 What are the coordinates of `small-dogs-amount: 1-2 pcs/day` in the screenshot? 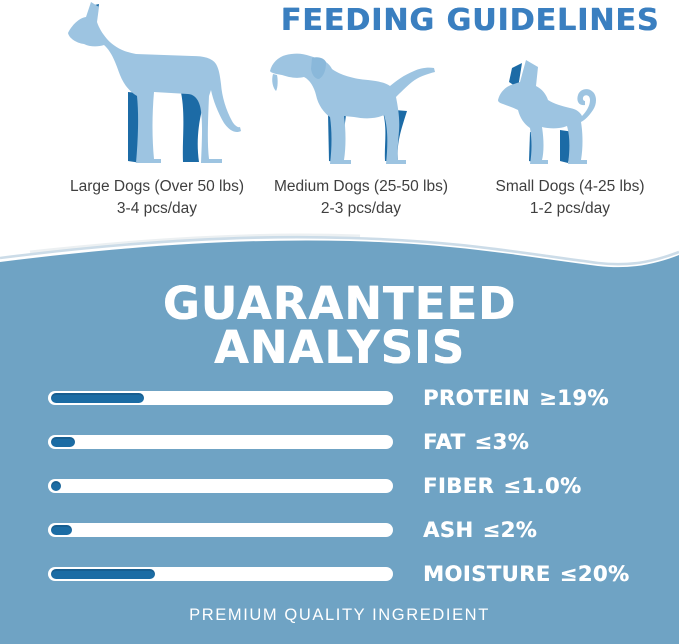 It's located at (570, 209).